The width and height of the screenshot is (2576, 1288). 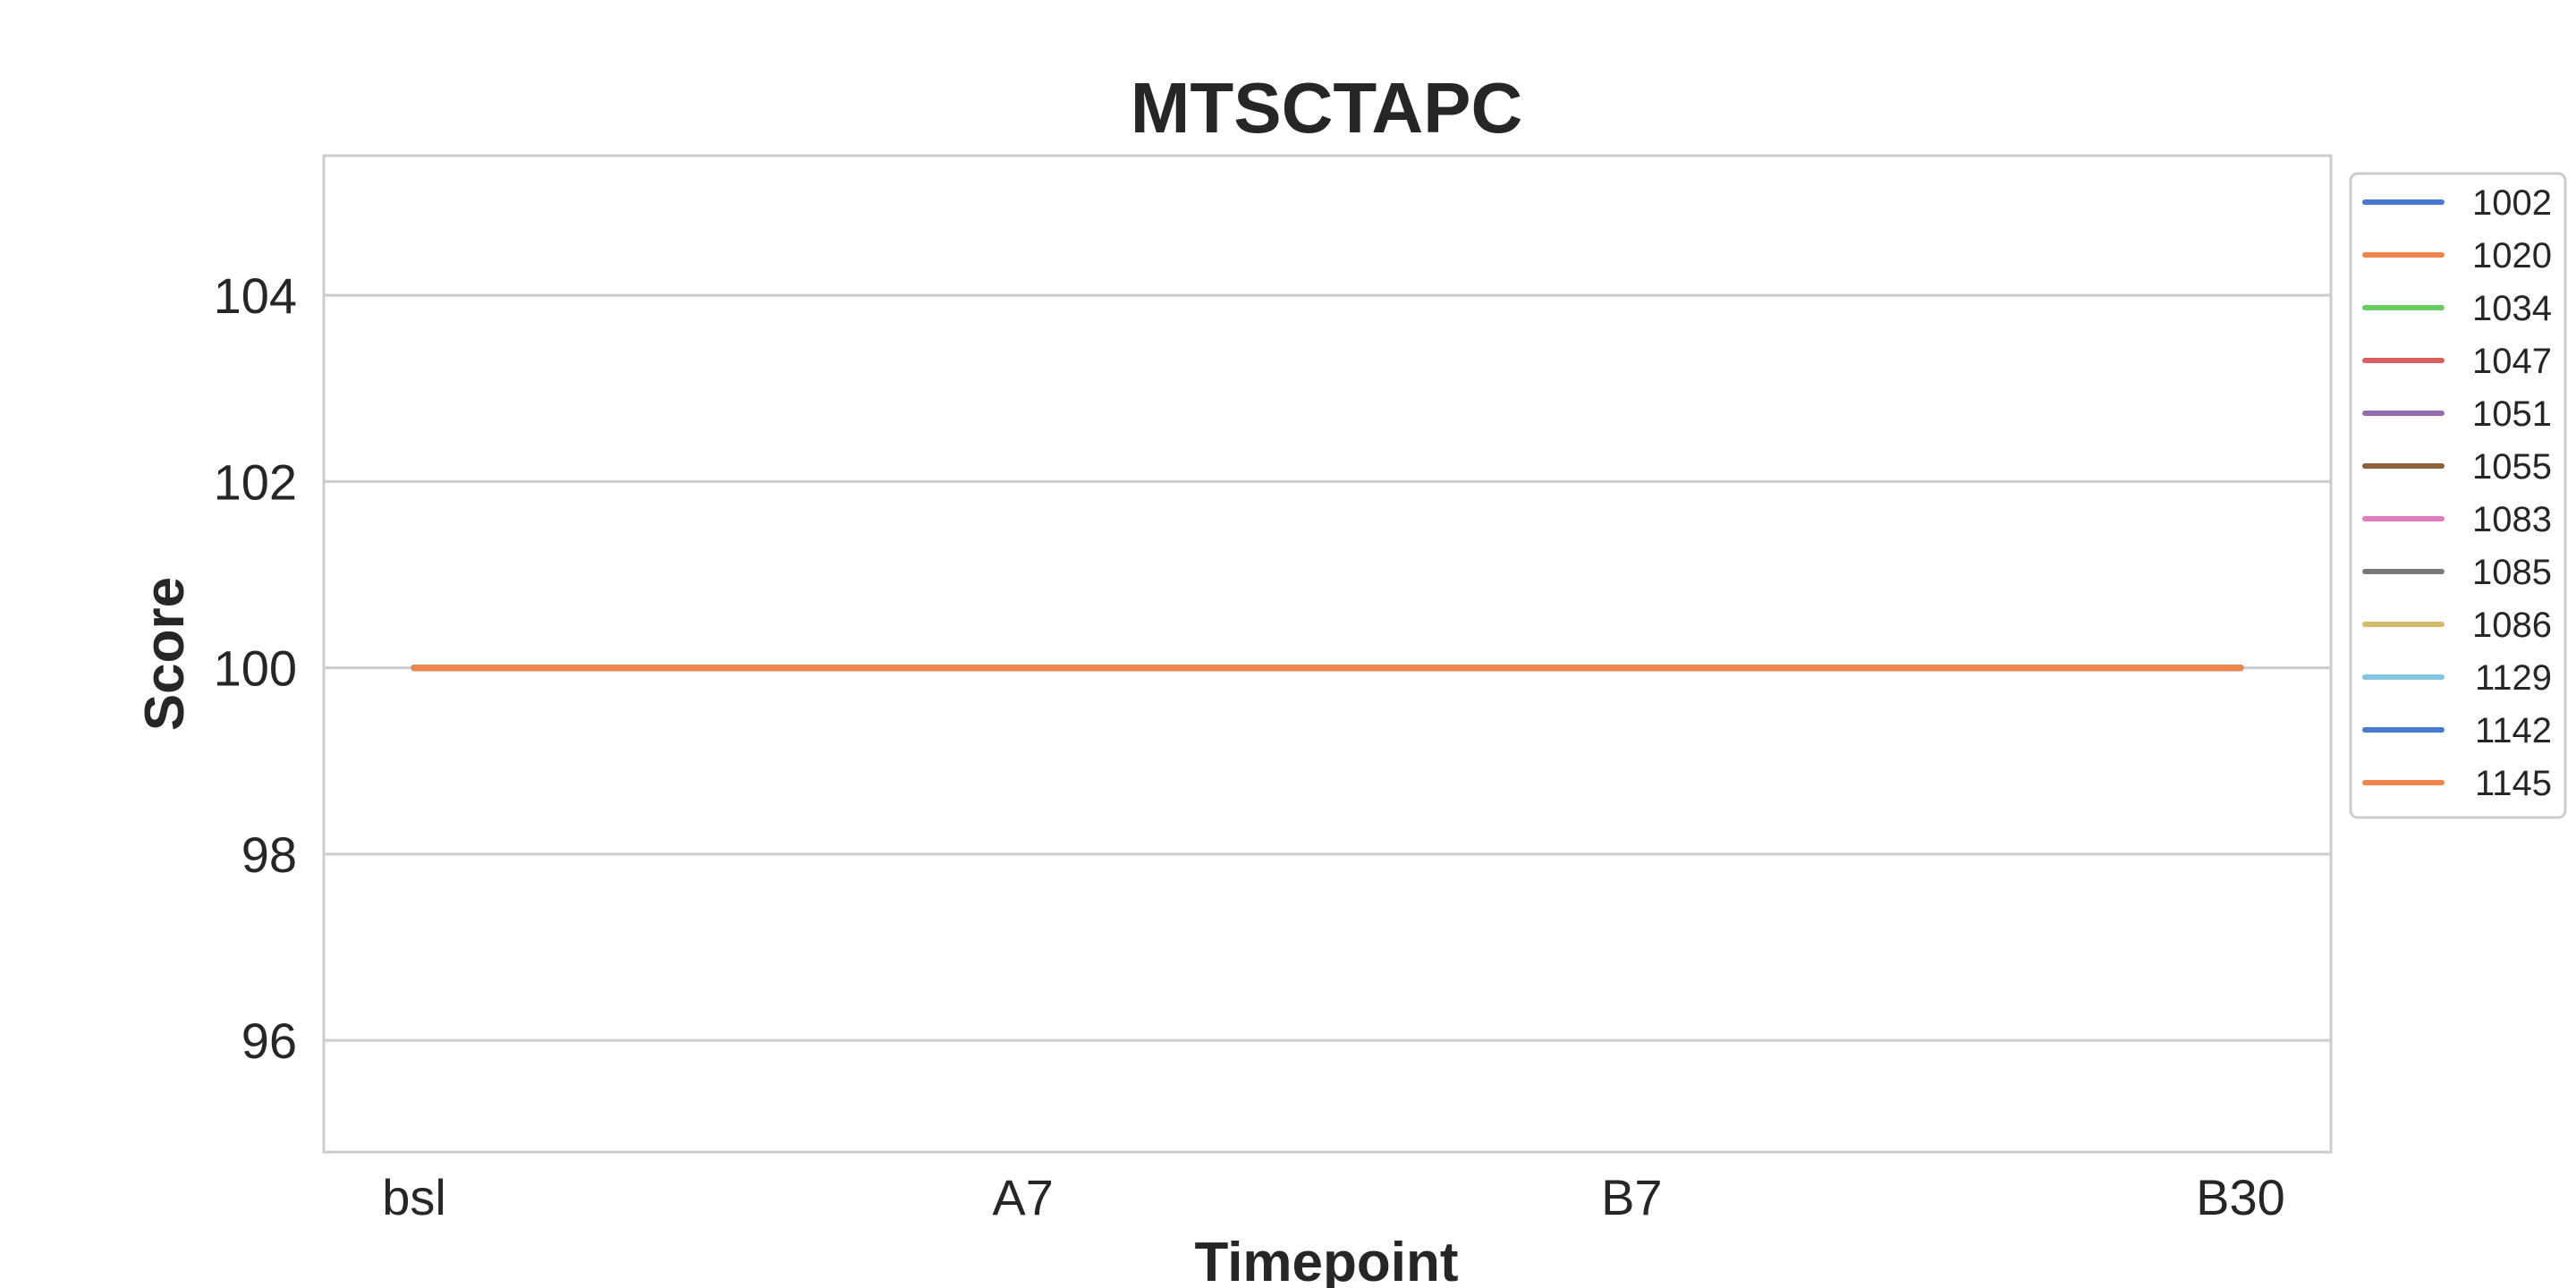 I want to click on legend-item: 1020, so click(x=2457, y=255).